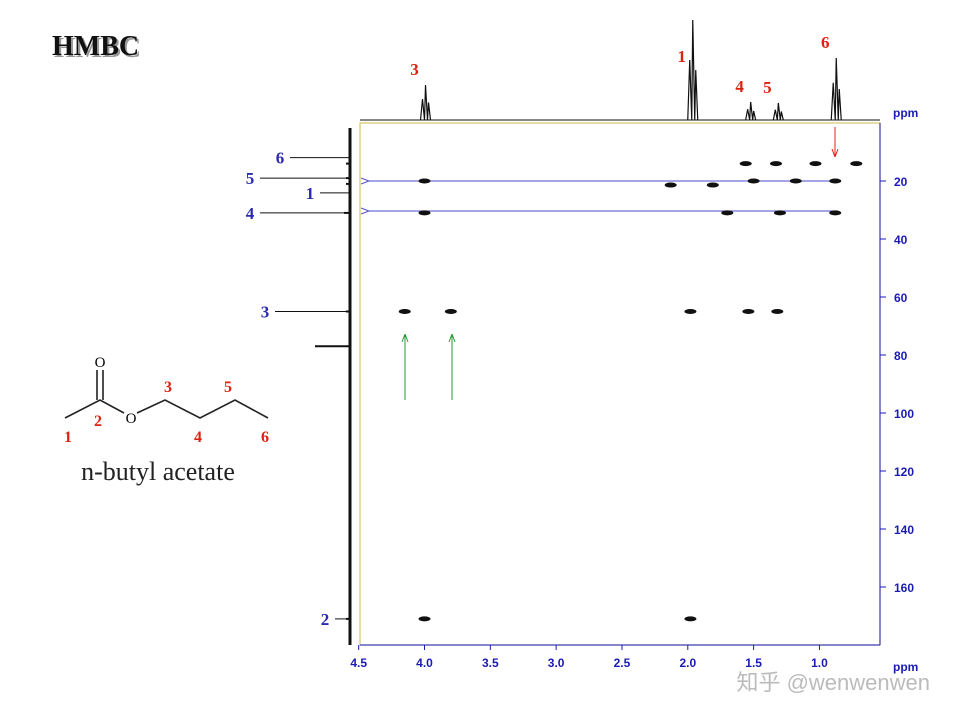 The height and width of the screenshot is (718, 955). I want to click on x-tick-label: 2.5, so click(622, 663).